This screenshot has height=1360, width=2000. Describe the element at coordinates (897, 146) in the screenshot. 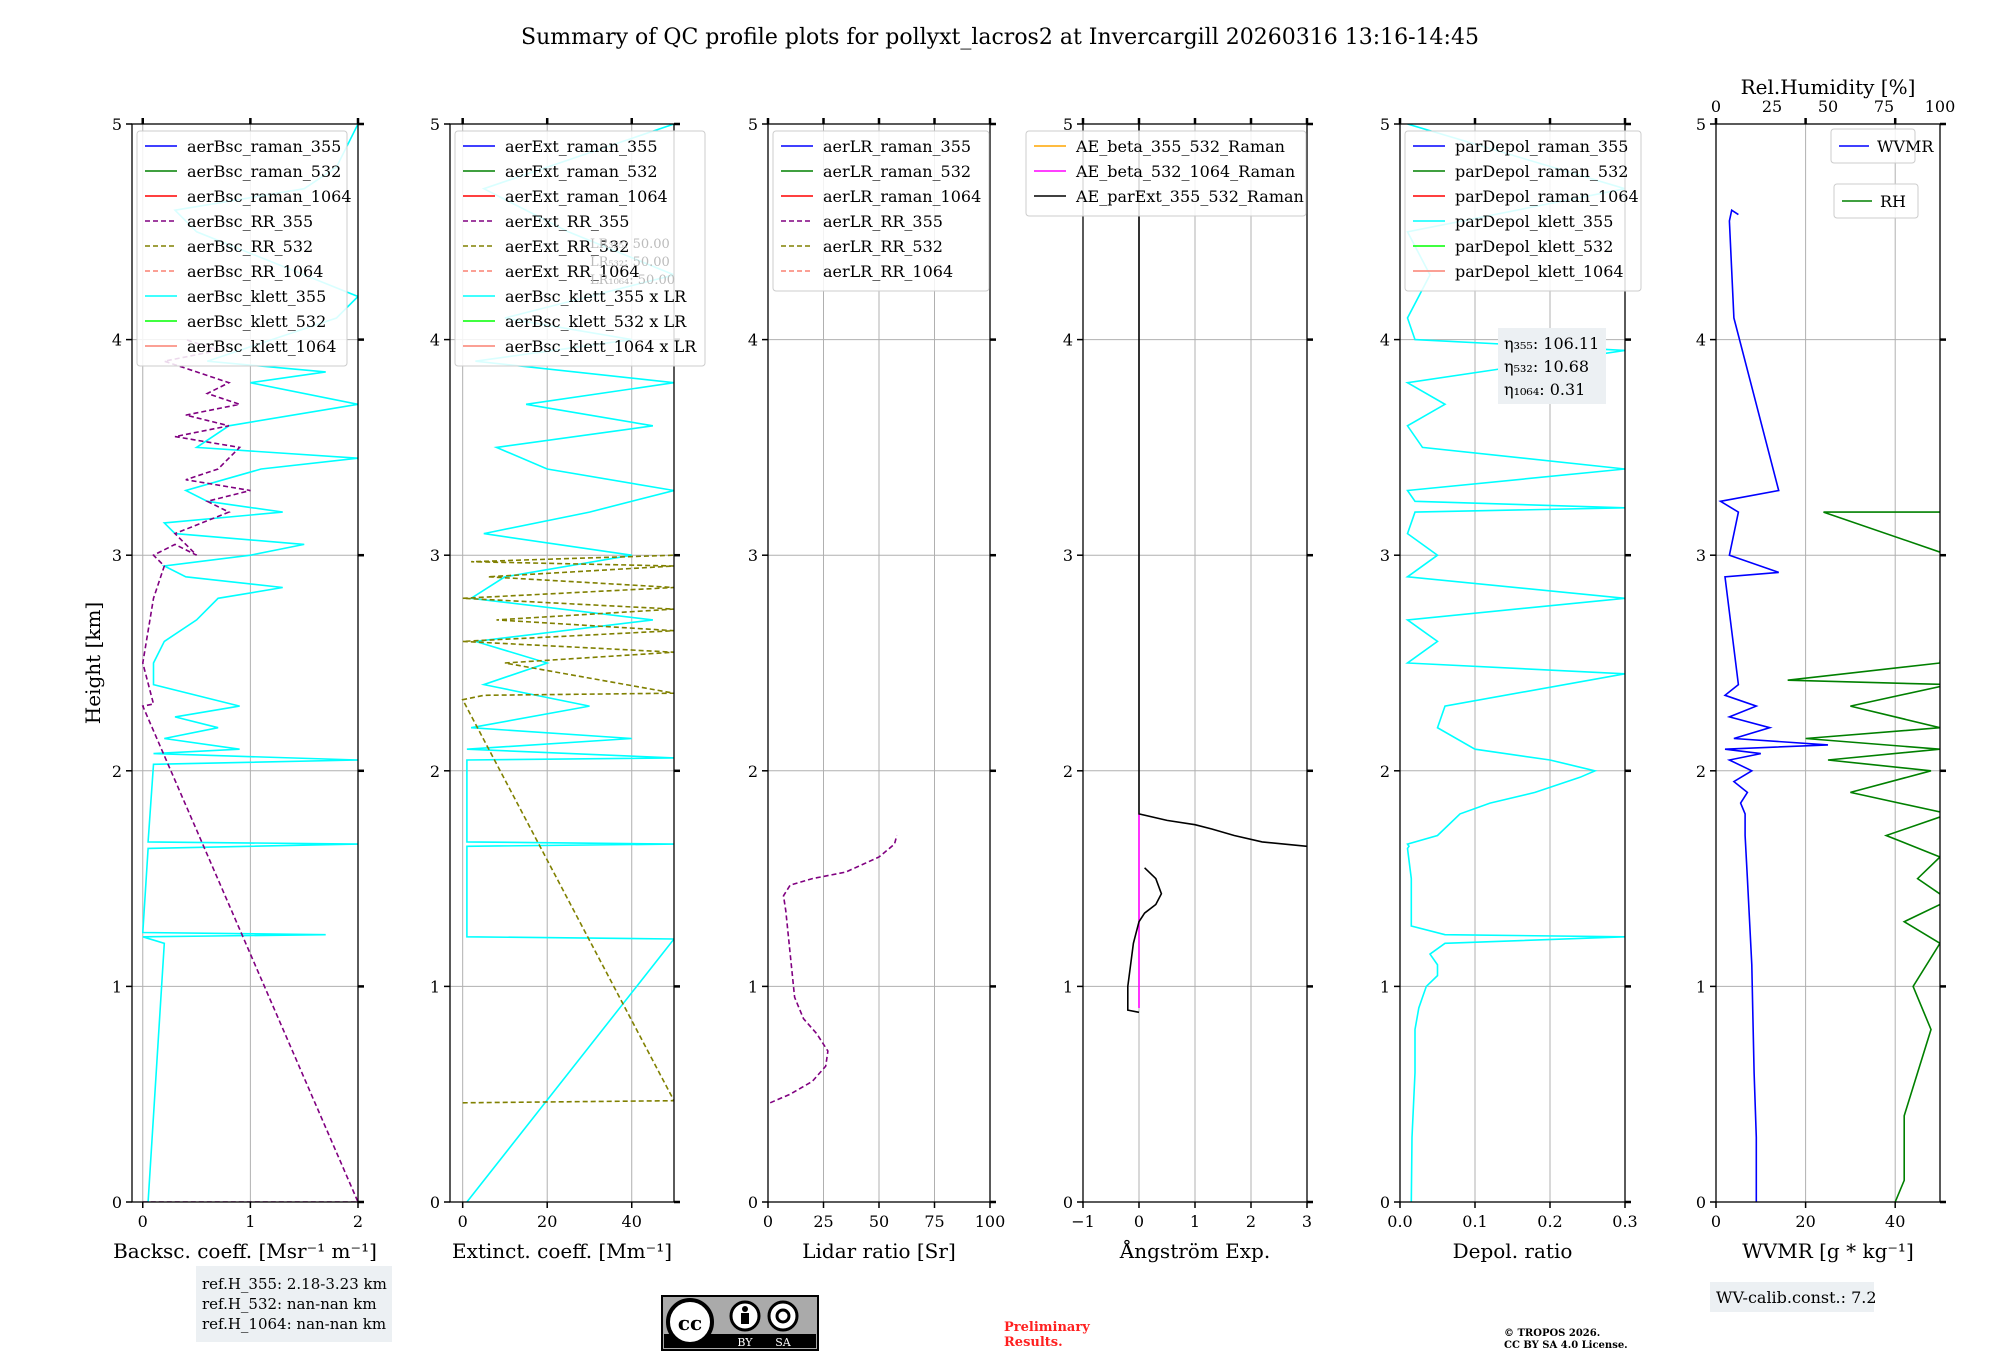

I see `legend-label: aerLR_raman_355` at that location.